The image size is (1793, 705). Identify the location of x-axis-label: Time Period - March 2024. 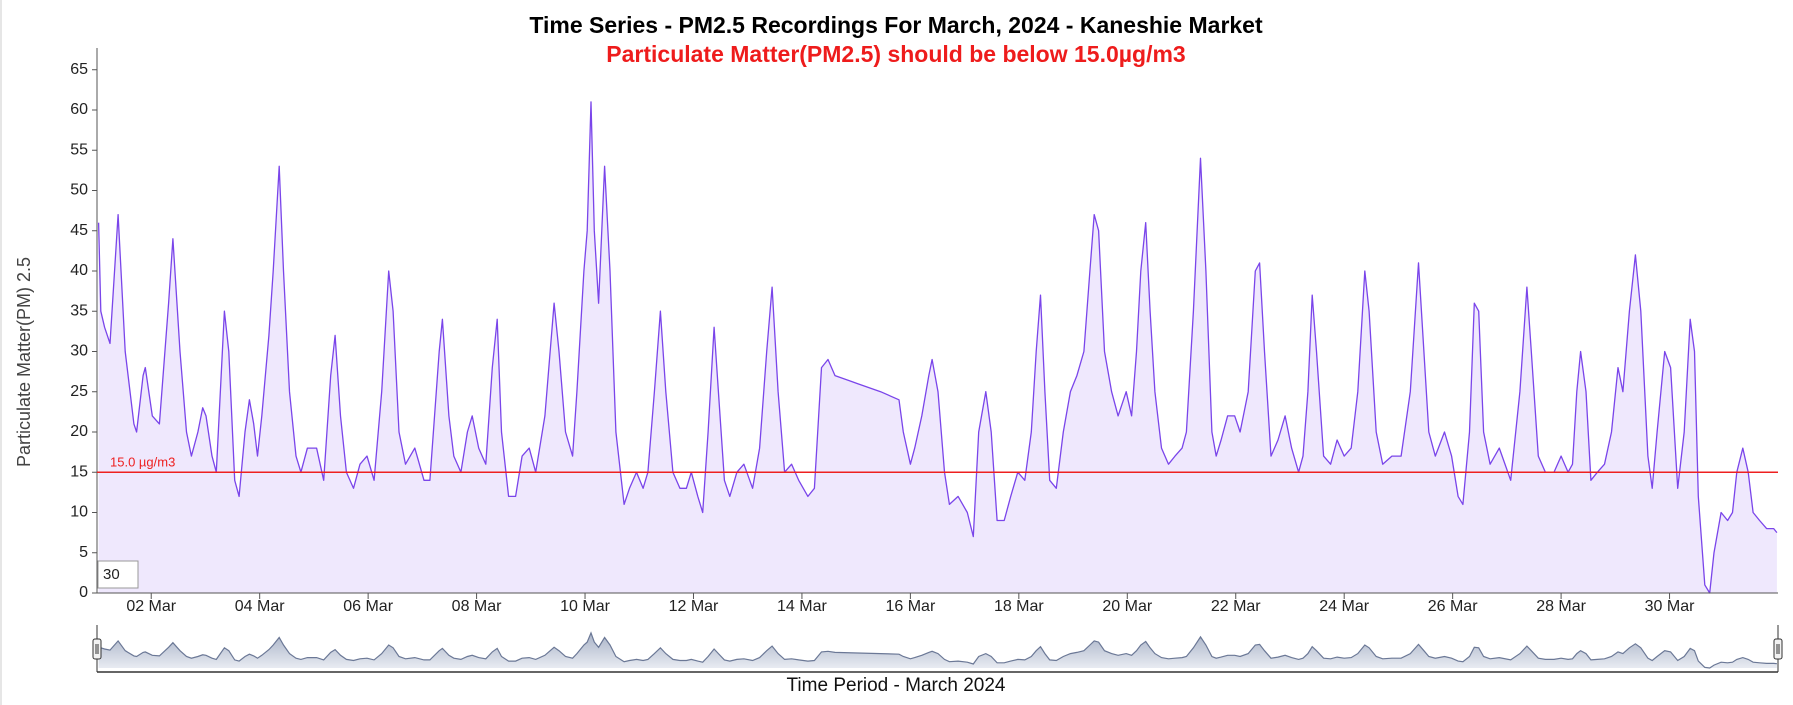
(896, 685).